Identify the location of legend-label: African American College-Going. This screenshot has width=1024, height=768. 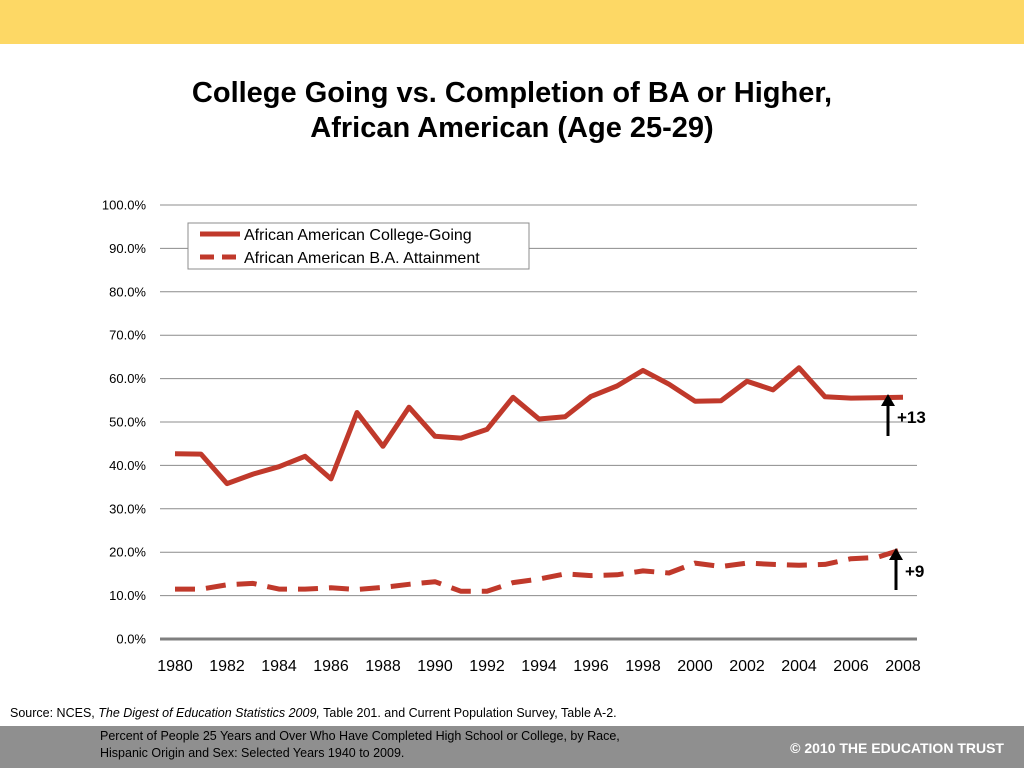
(358, 235).